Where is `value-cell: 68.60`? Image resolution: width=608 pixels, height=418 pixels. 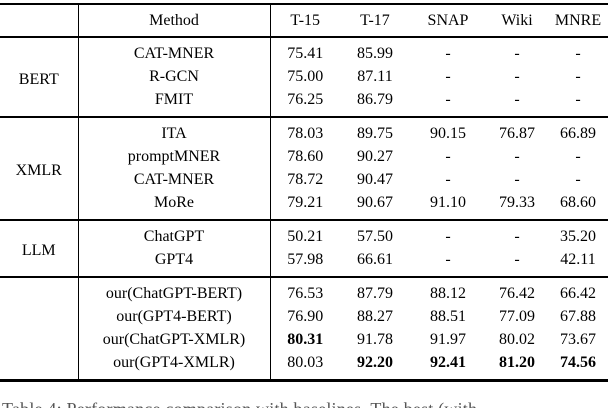
value-cell: 68.60 is located at coordinates (578, 202).